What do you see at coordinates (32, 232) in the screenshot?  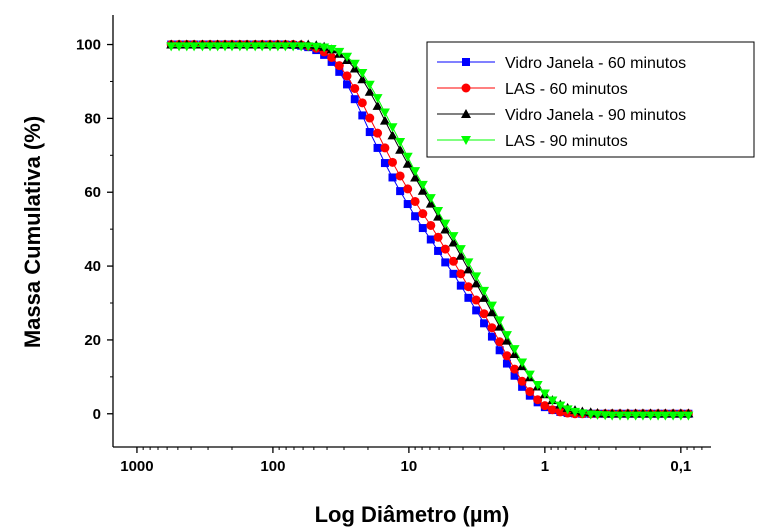 I see `y-axis-title: Massa Cumulativa (%)` at bounding box center [32, 232].